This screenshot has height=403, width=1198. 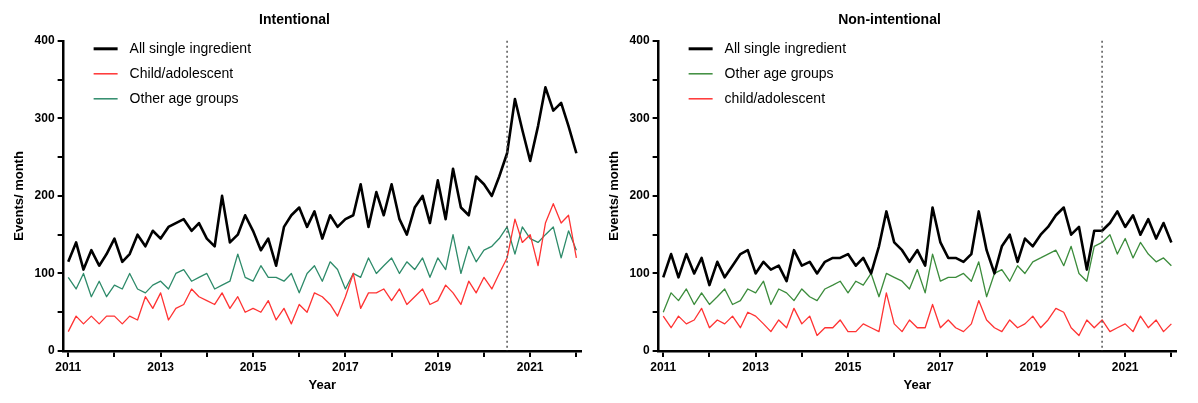 I want to click on chart-title: Non-intentional, so click(x=889, y=19).